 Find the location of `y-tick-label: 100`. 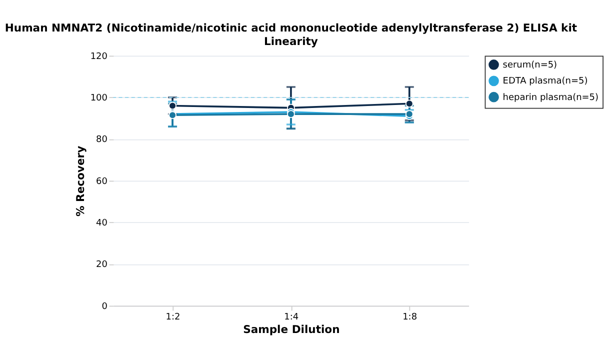

y-tick-label: 100 is located at coordinates (99, 99).